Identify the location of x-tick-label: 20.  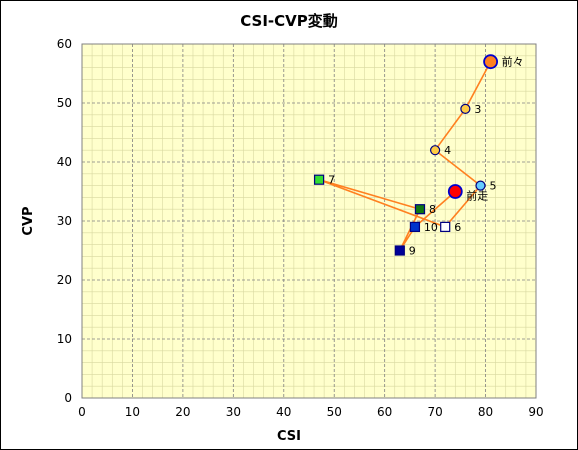
(182, 412).